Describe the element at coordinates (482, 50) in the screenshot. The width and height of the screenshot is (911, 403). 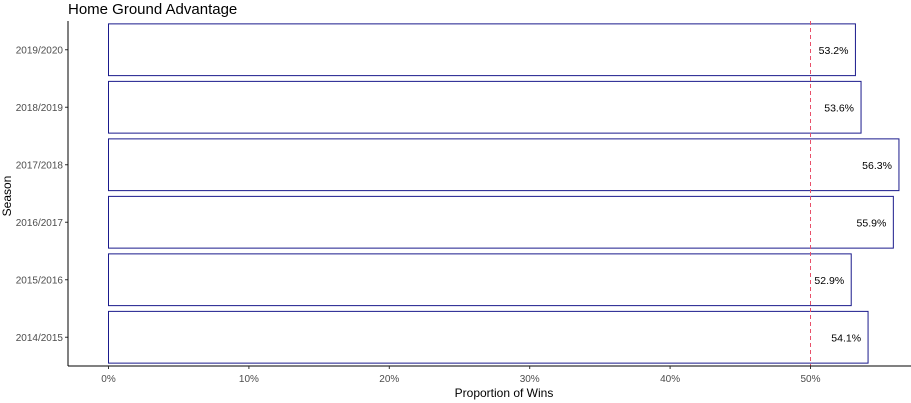
I see `bar-2019-2020` at that location.